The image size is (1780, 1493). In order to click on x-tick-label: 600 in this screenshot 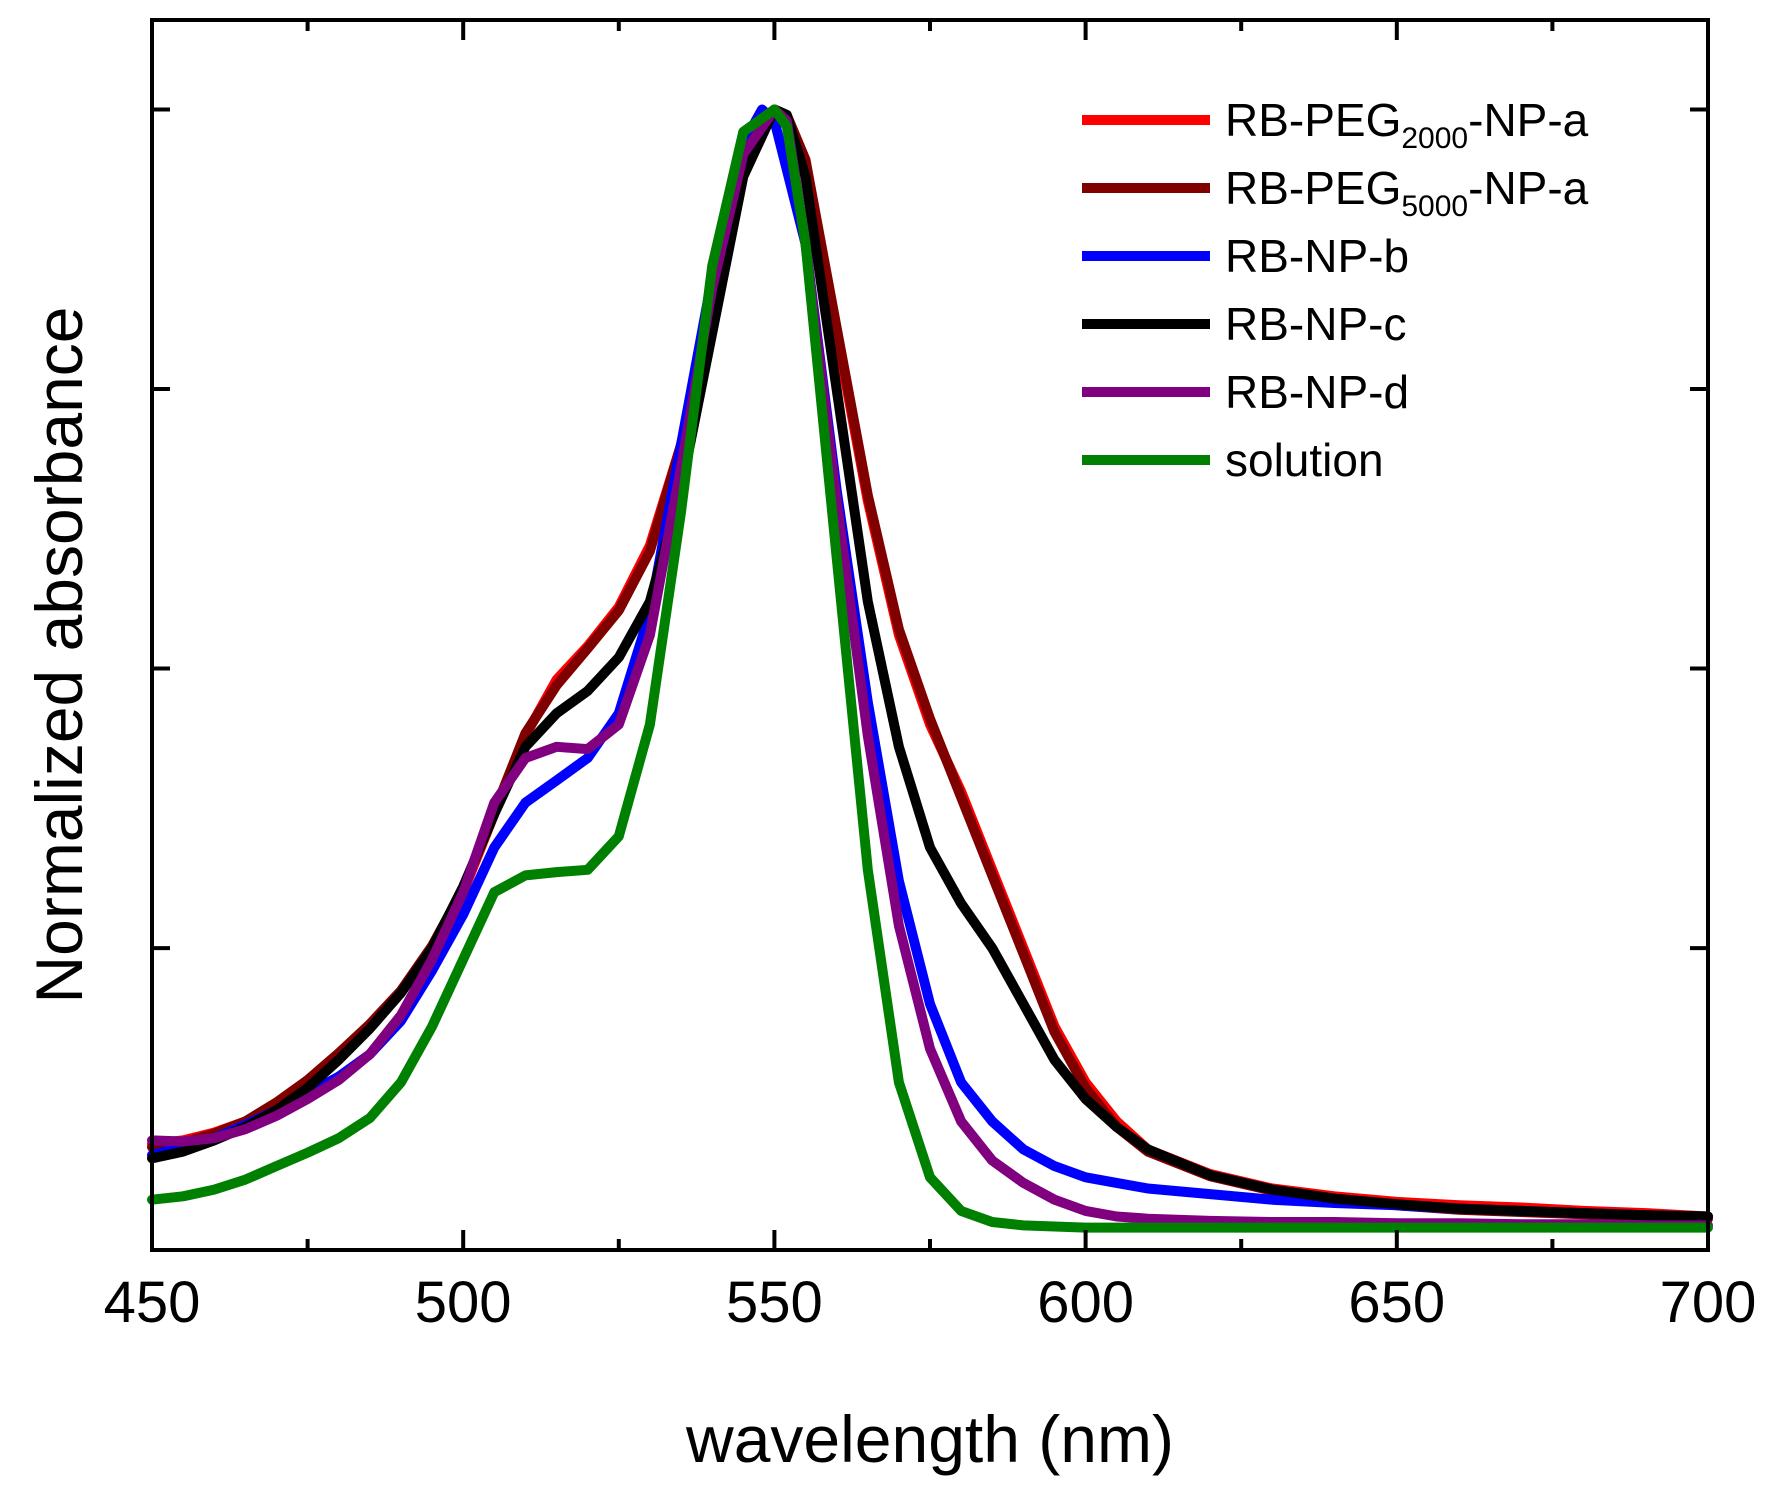, I will do `click(1085, 1302)`.